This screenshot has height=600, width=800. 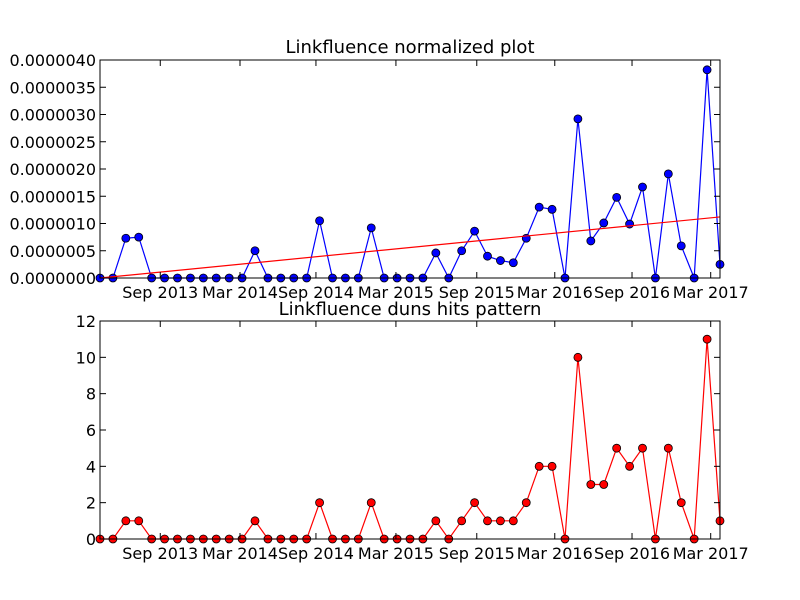 What do you see at coordinates (52, 169) in the screenshot?
I see `y-tick-label: 0.0000020` at bounding box center [52, 169].